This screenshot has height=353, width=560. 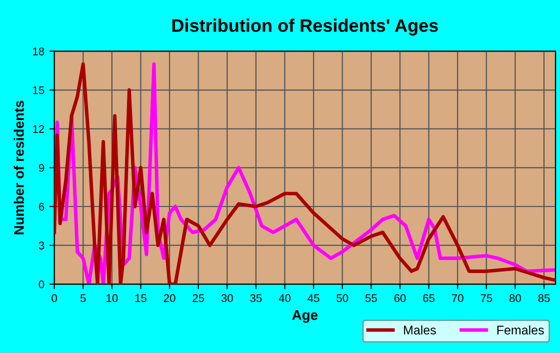 I want to click on x-tick-label: 25, so click(x=198, y=298).